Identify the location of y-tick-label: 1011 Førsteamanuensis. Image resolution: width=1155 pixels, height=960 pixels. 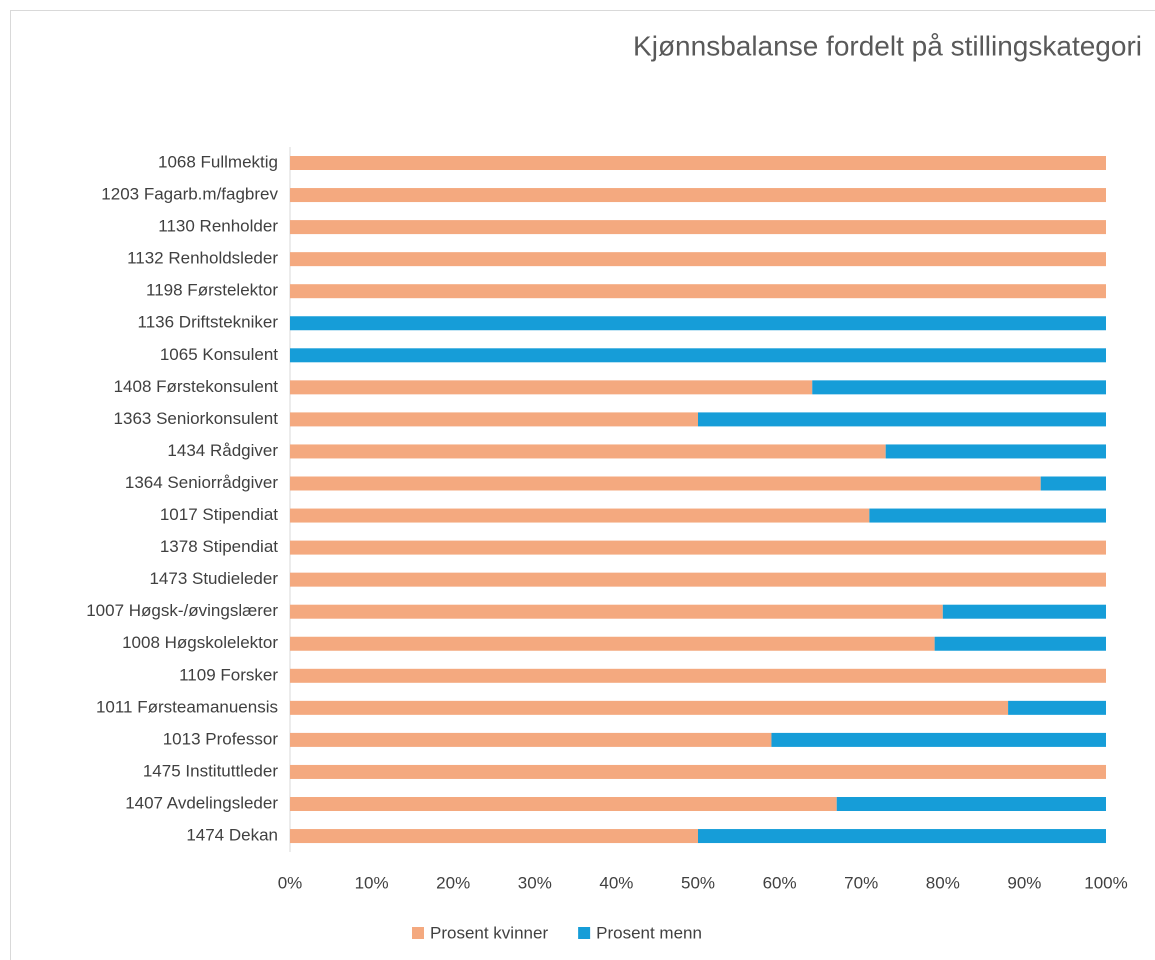
(187, 706).